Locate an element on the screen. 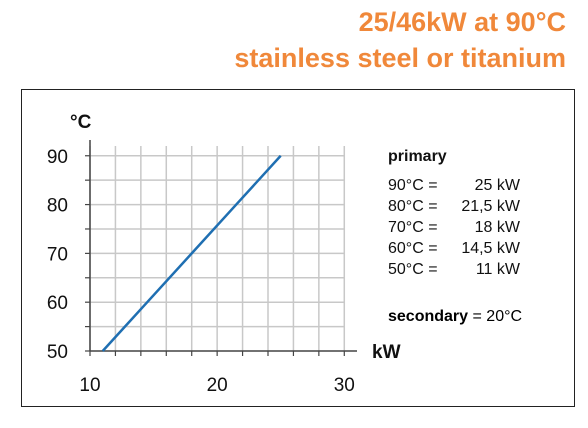 The height and width of the screenshot is (428, 588). legend-row: 70°C = 18 kW is located at coordinates (454, 228).